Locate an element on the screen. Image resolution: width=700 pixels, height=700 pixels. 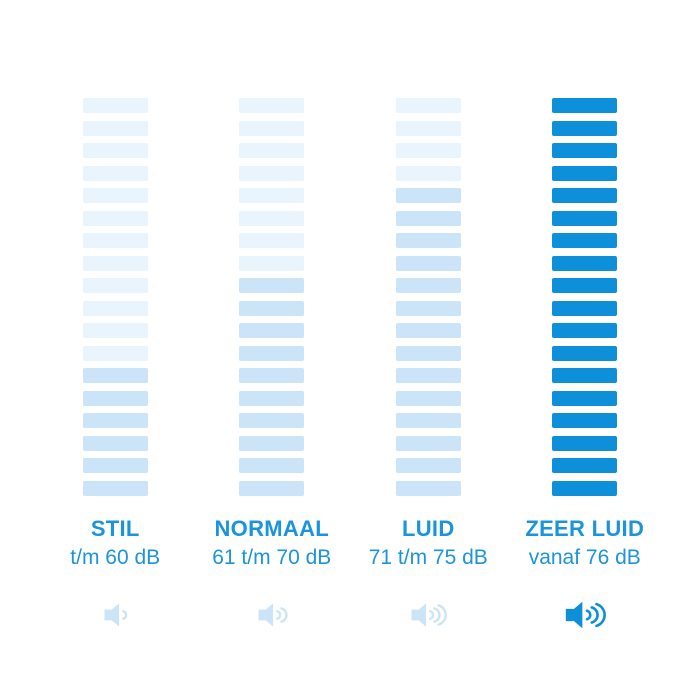
db-range-label: vanaf 76 dB is located at coordinates (584, 557).